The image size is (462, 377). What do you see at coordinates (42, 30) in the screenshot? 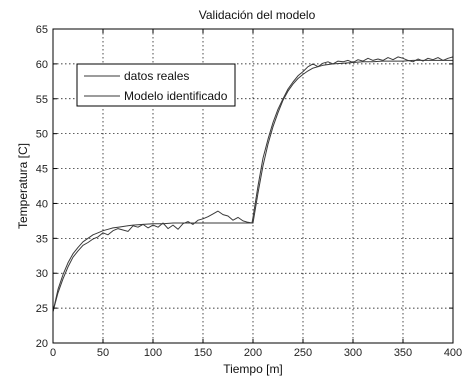
I see `y-tick-label: 65` at bounding box center [42, 30].